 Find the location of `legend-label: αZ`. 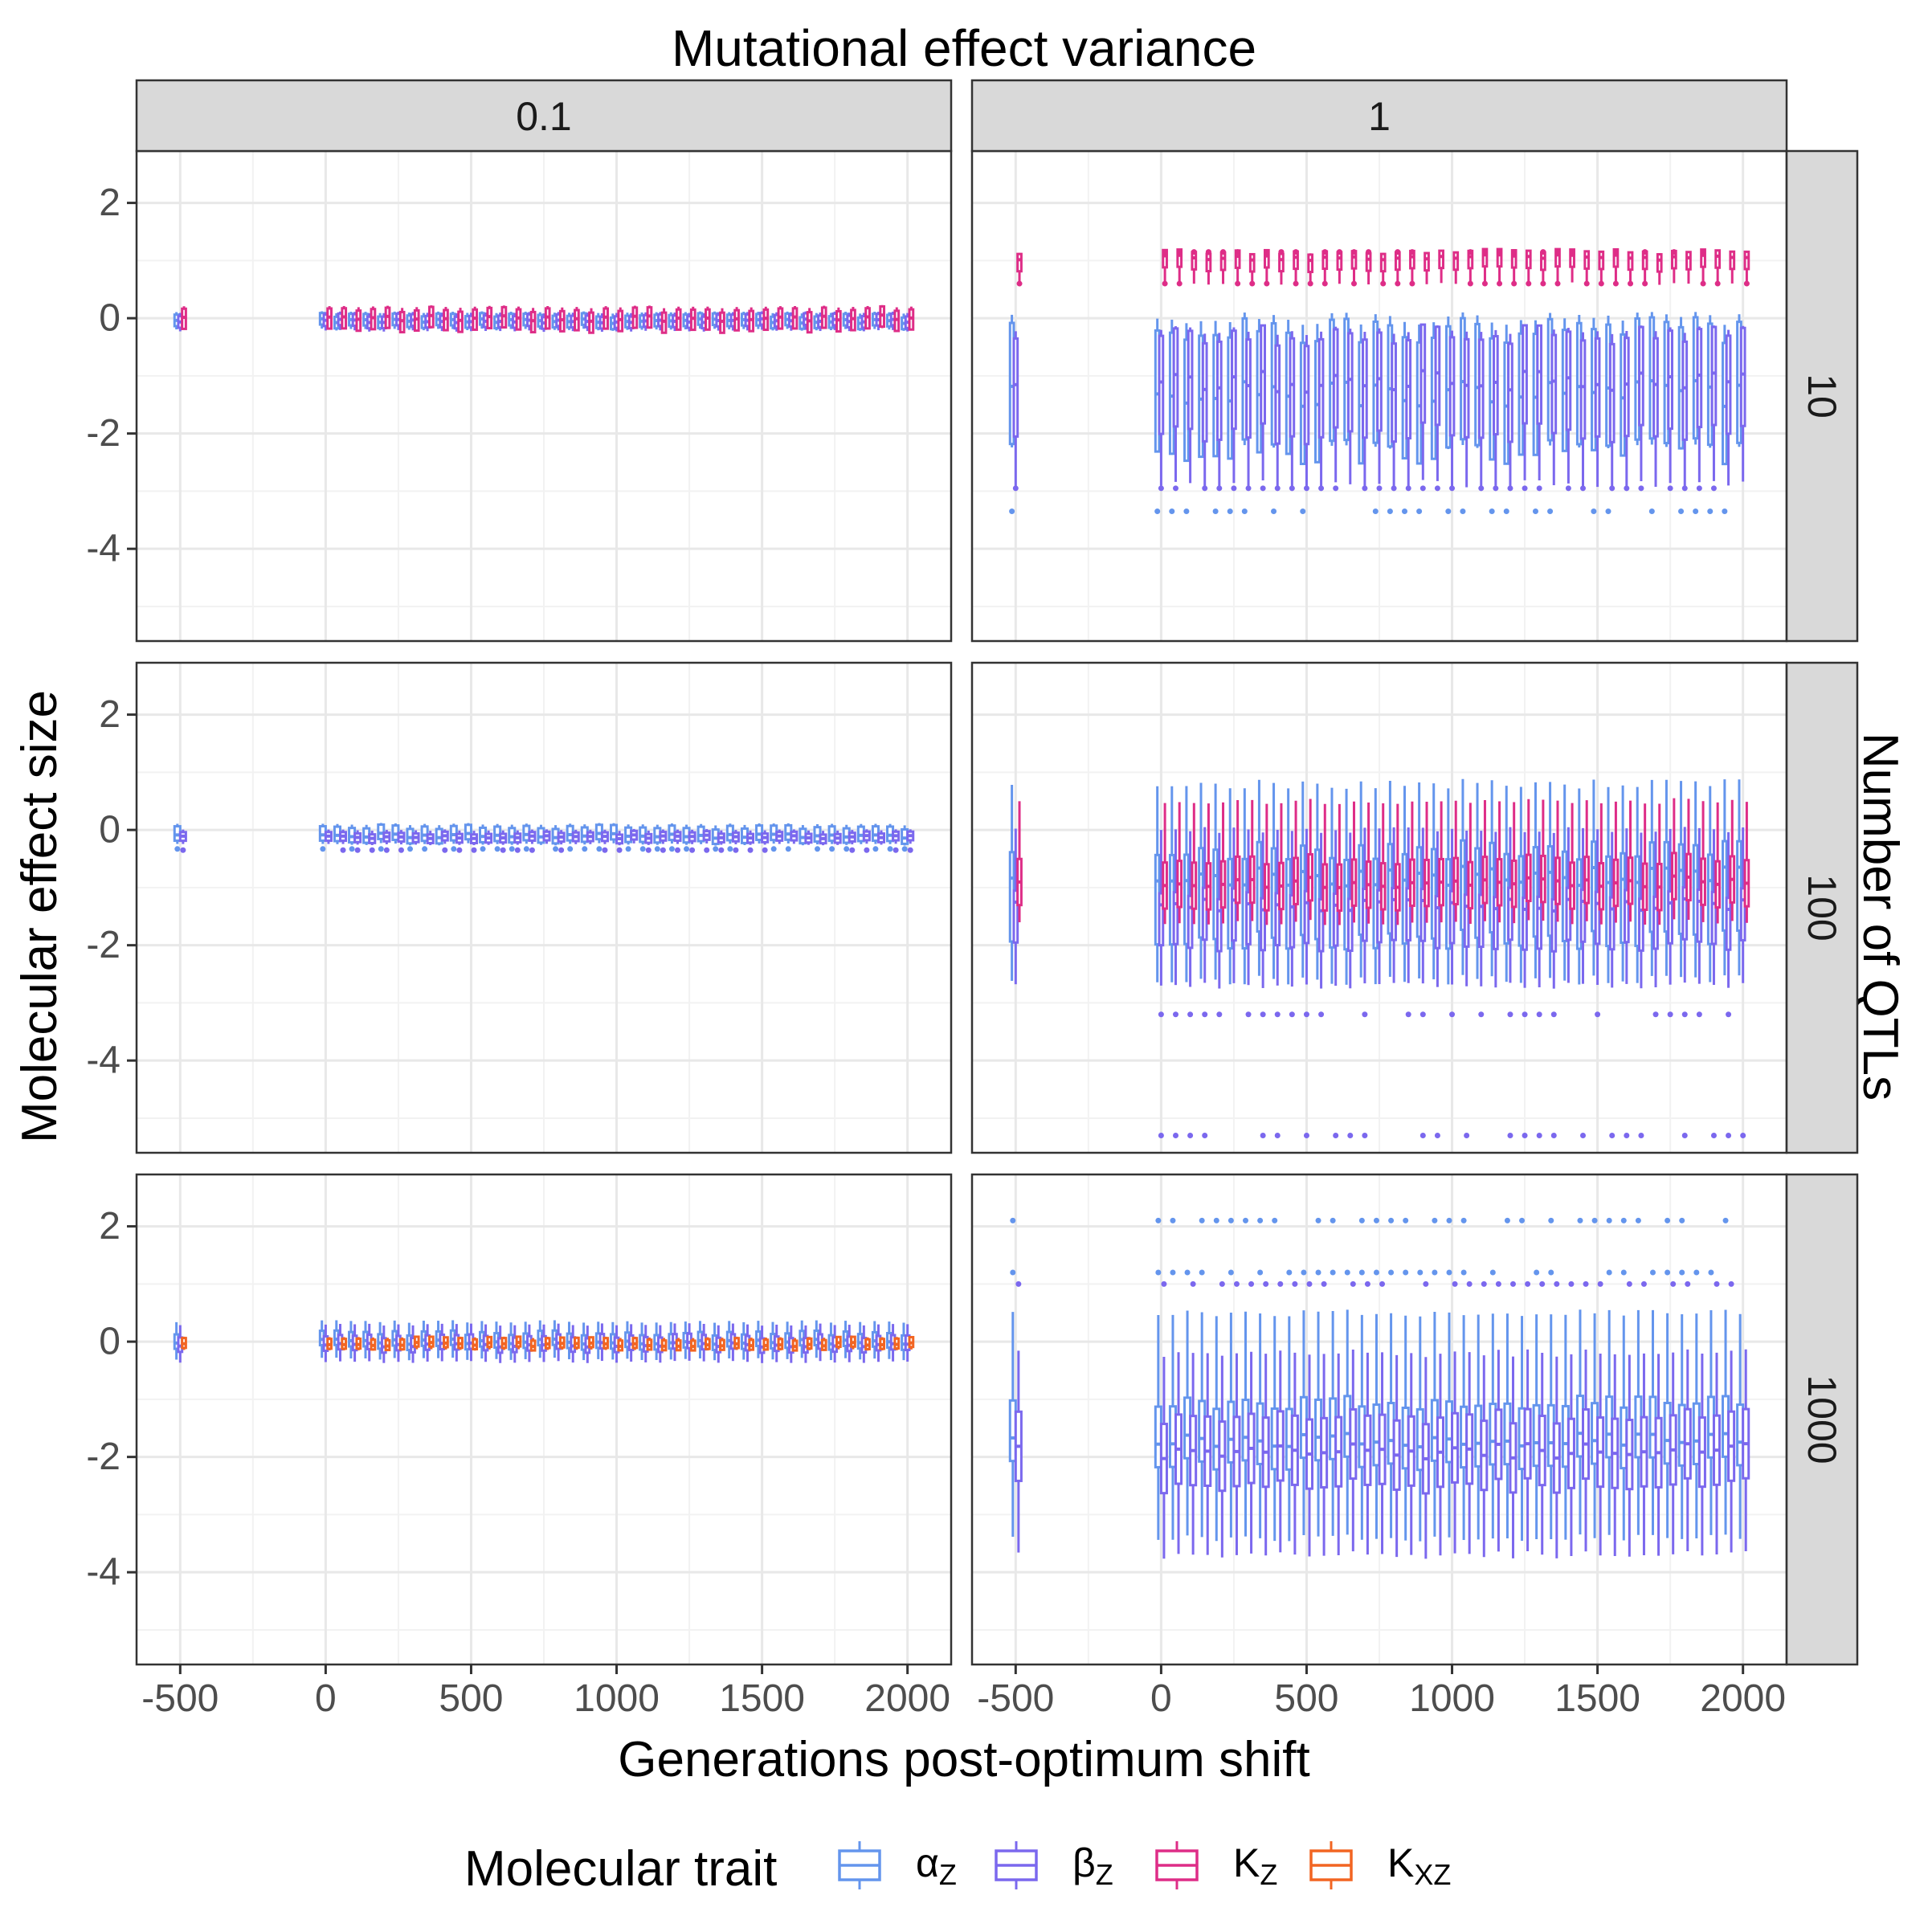

legend-label: αZ is located at coordinates (936, 1865).